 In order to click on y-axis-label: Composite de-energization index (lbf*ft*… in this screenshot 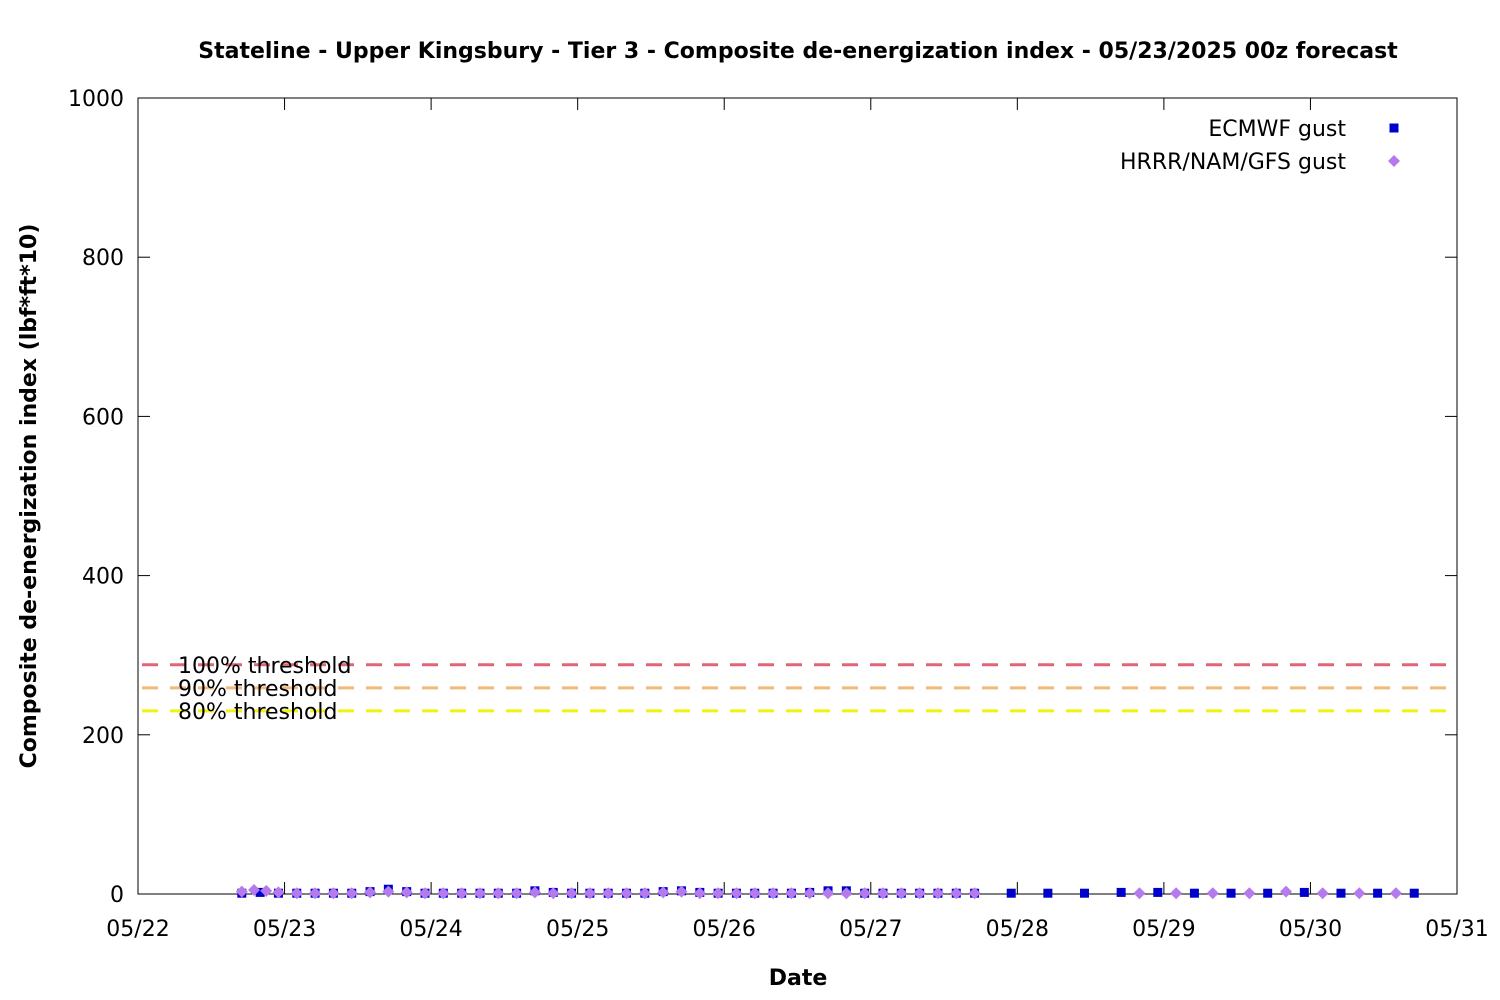, I will do `click(29, 496)`.